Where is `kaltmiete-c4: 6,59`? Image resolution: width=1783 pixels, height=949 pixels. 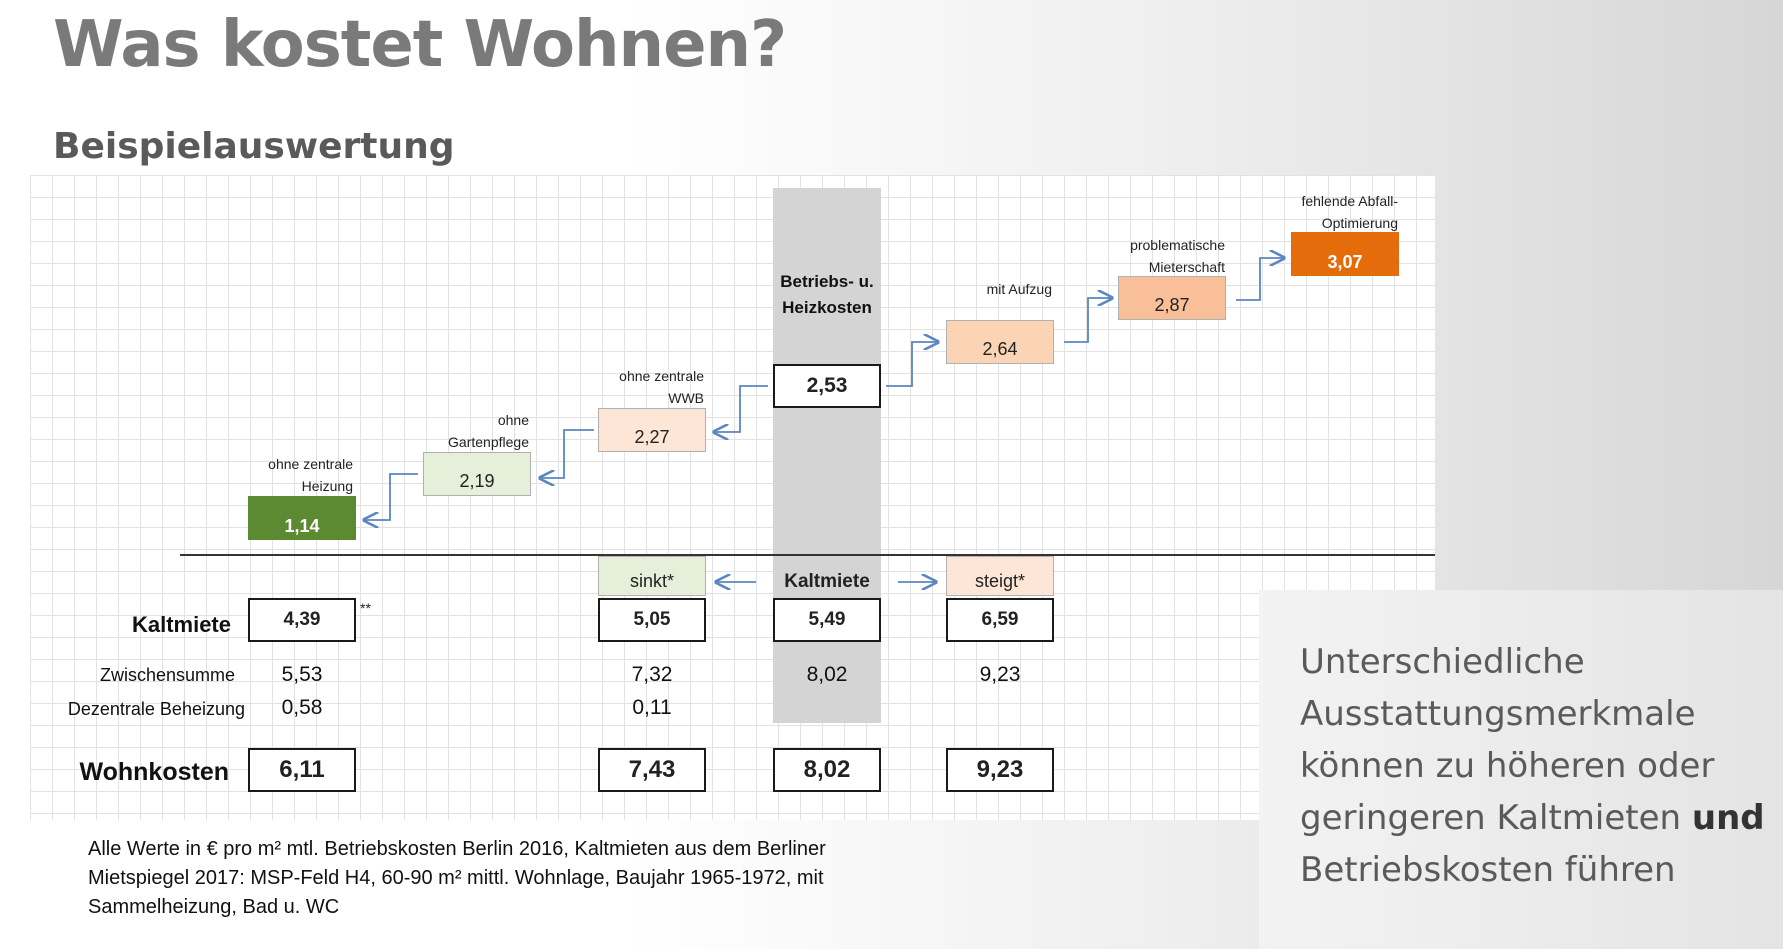 kaltmiete-c4: 6,59 is located at coordinates (1000, 620).